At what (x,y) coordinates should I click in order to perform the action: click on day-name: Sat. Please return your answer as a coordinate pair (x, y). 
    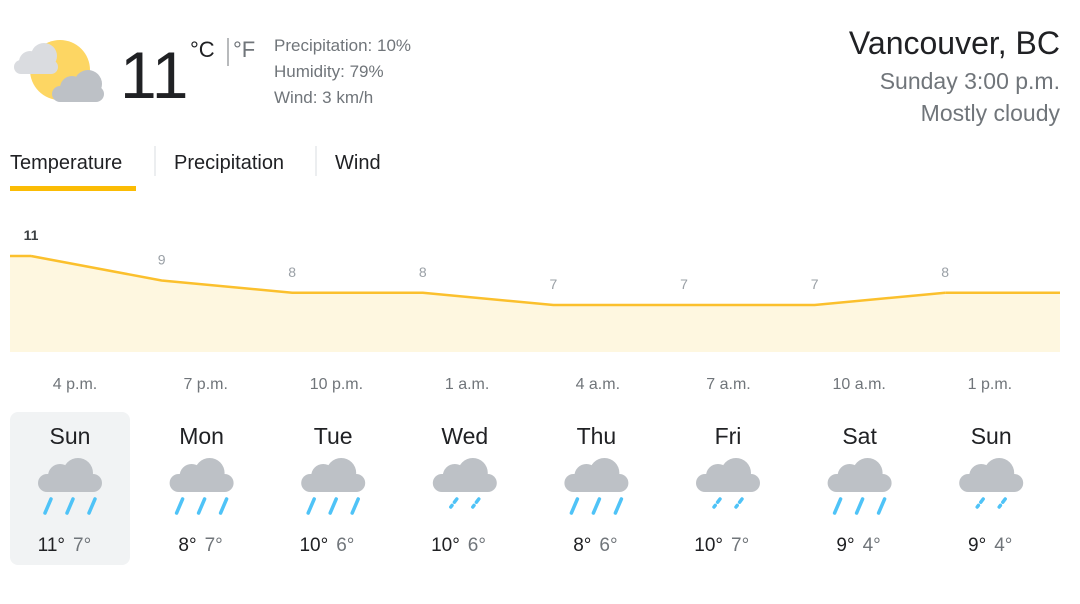
    Looking at the image, I should click on (859, 436).